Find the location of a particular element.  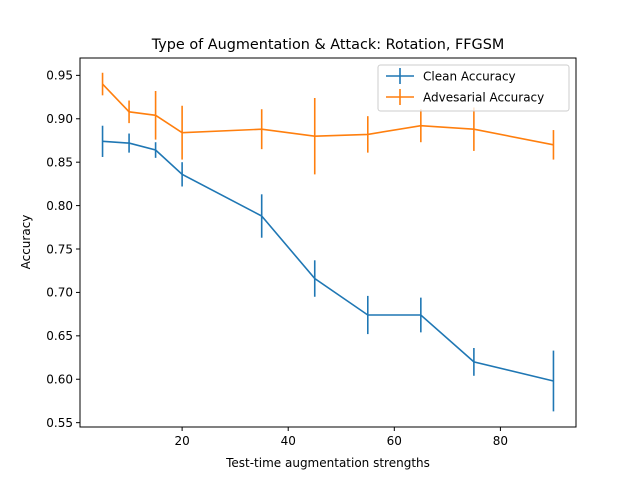

y-tick-label: 0.95 is located at coordinates (59, 76).